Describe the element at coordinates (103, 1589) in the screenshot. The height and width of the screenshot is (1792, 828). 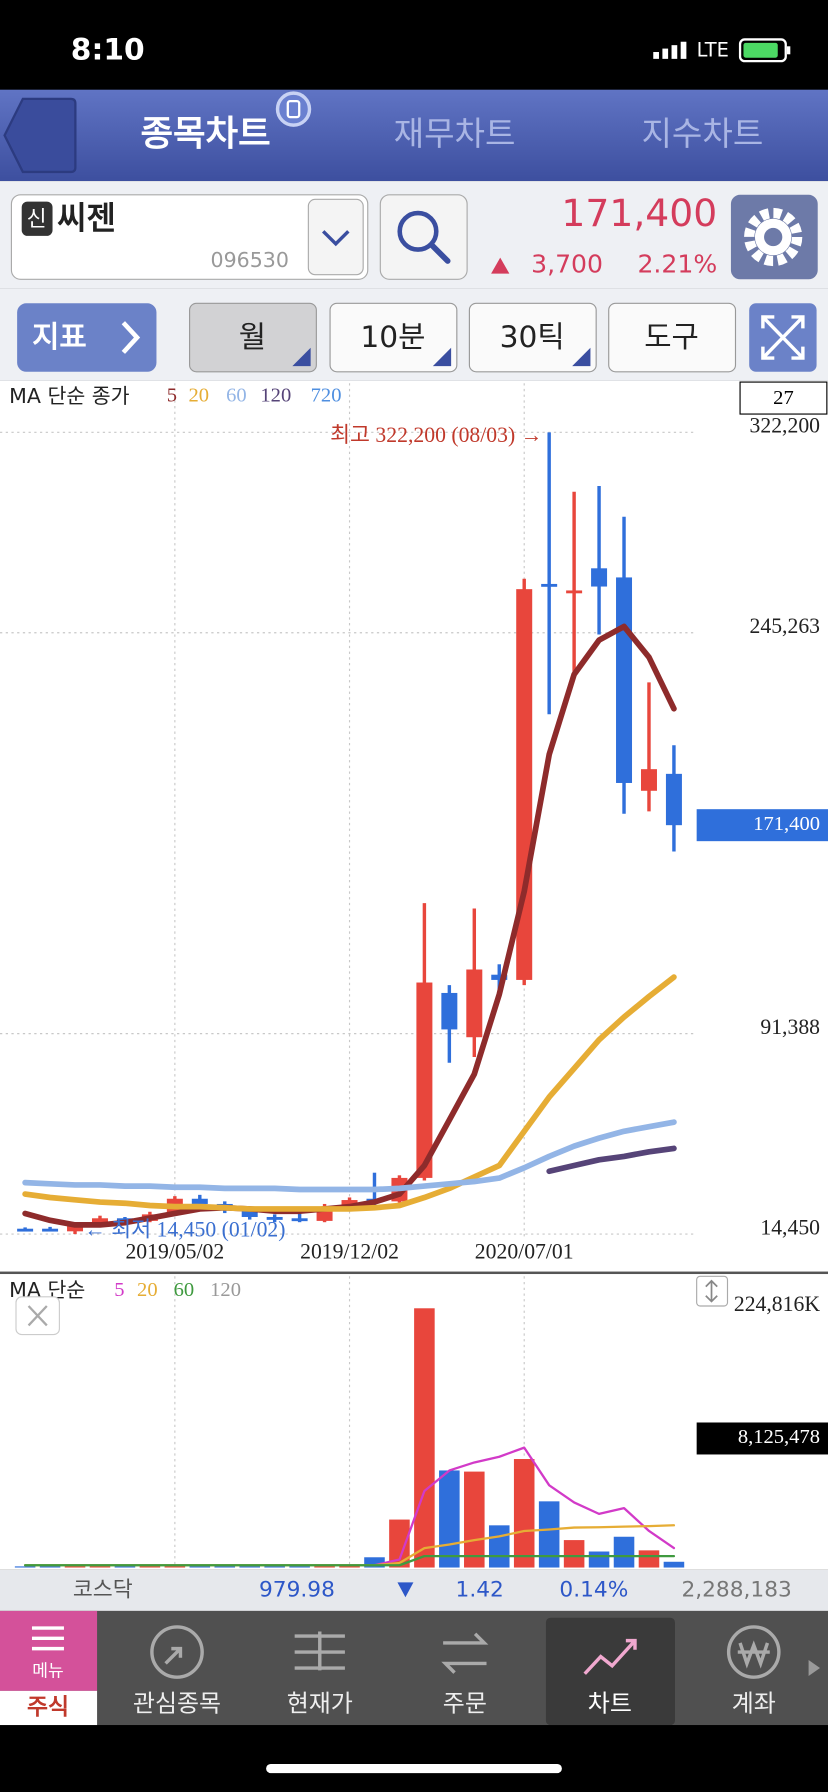
I see `index-name: 코스닥` at that location.